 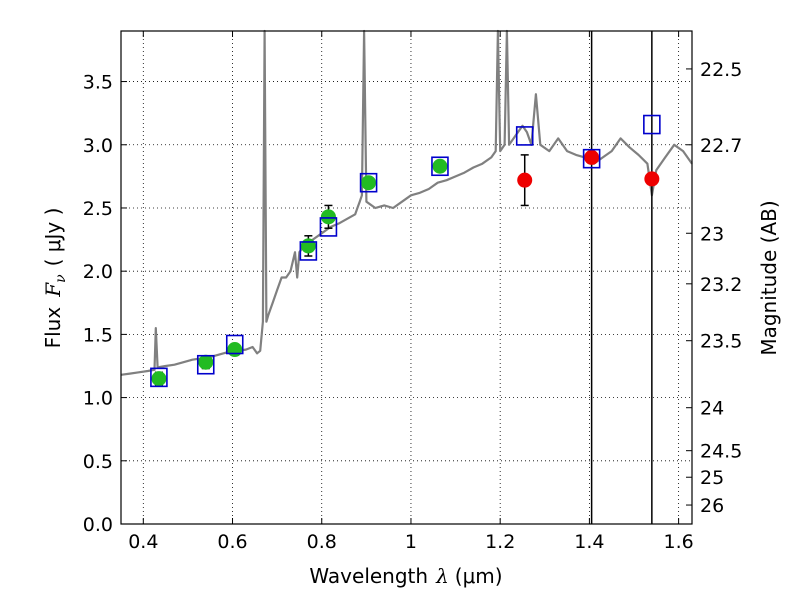 I want to click on y-tick-label: 1.5, so click(x=98, y=335).